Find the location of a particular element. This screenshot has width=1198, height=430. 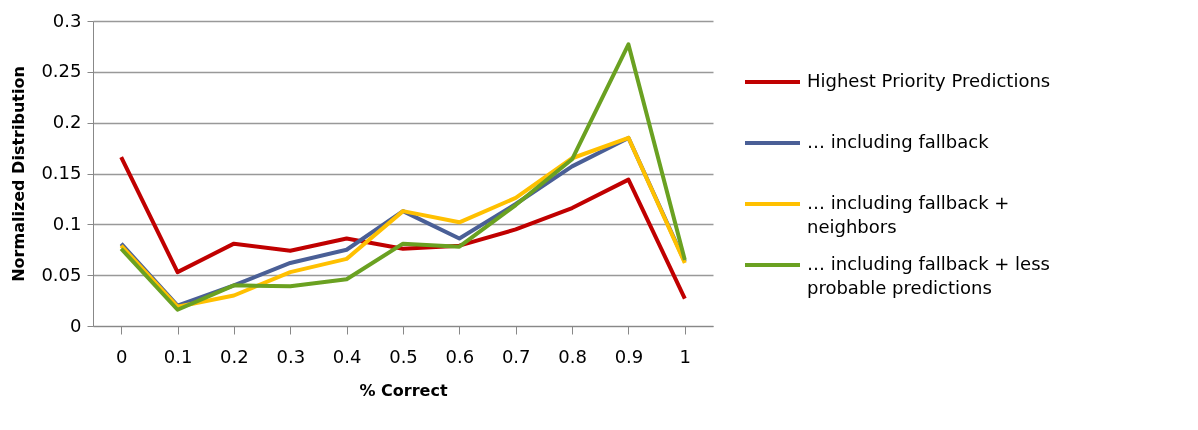

x-tick-label: 0 is located at coordinates (121, 356).